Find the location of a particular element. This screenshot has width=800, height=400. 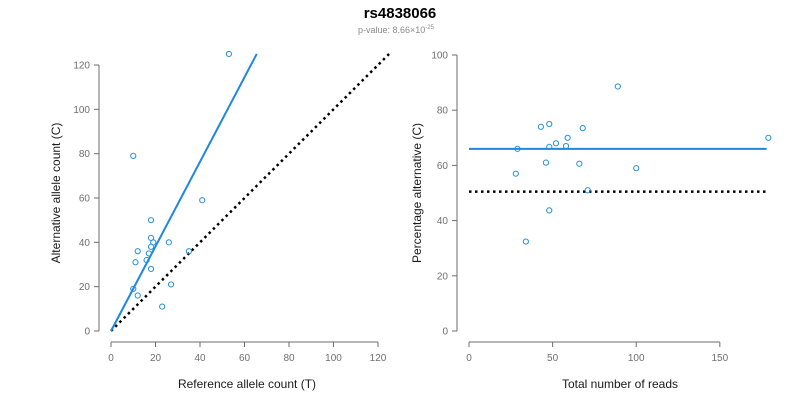

left-x-tick-label: 100 is located at coordinates (333, 358).